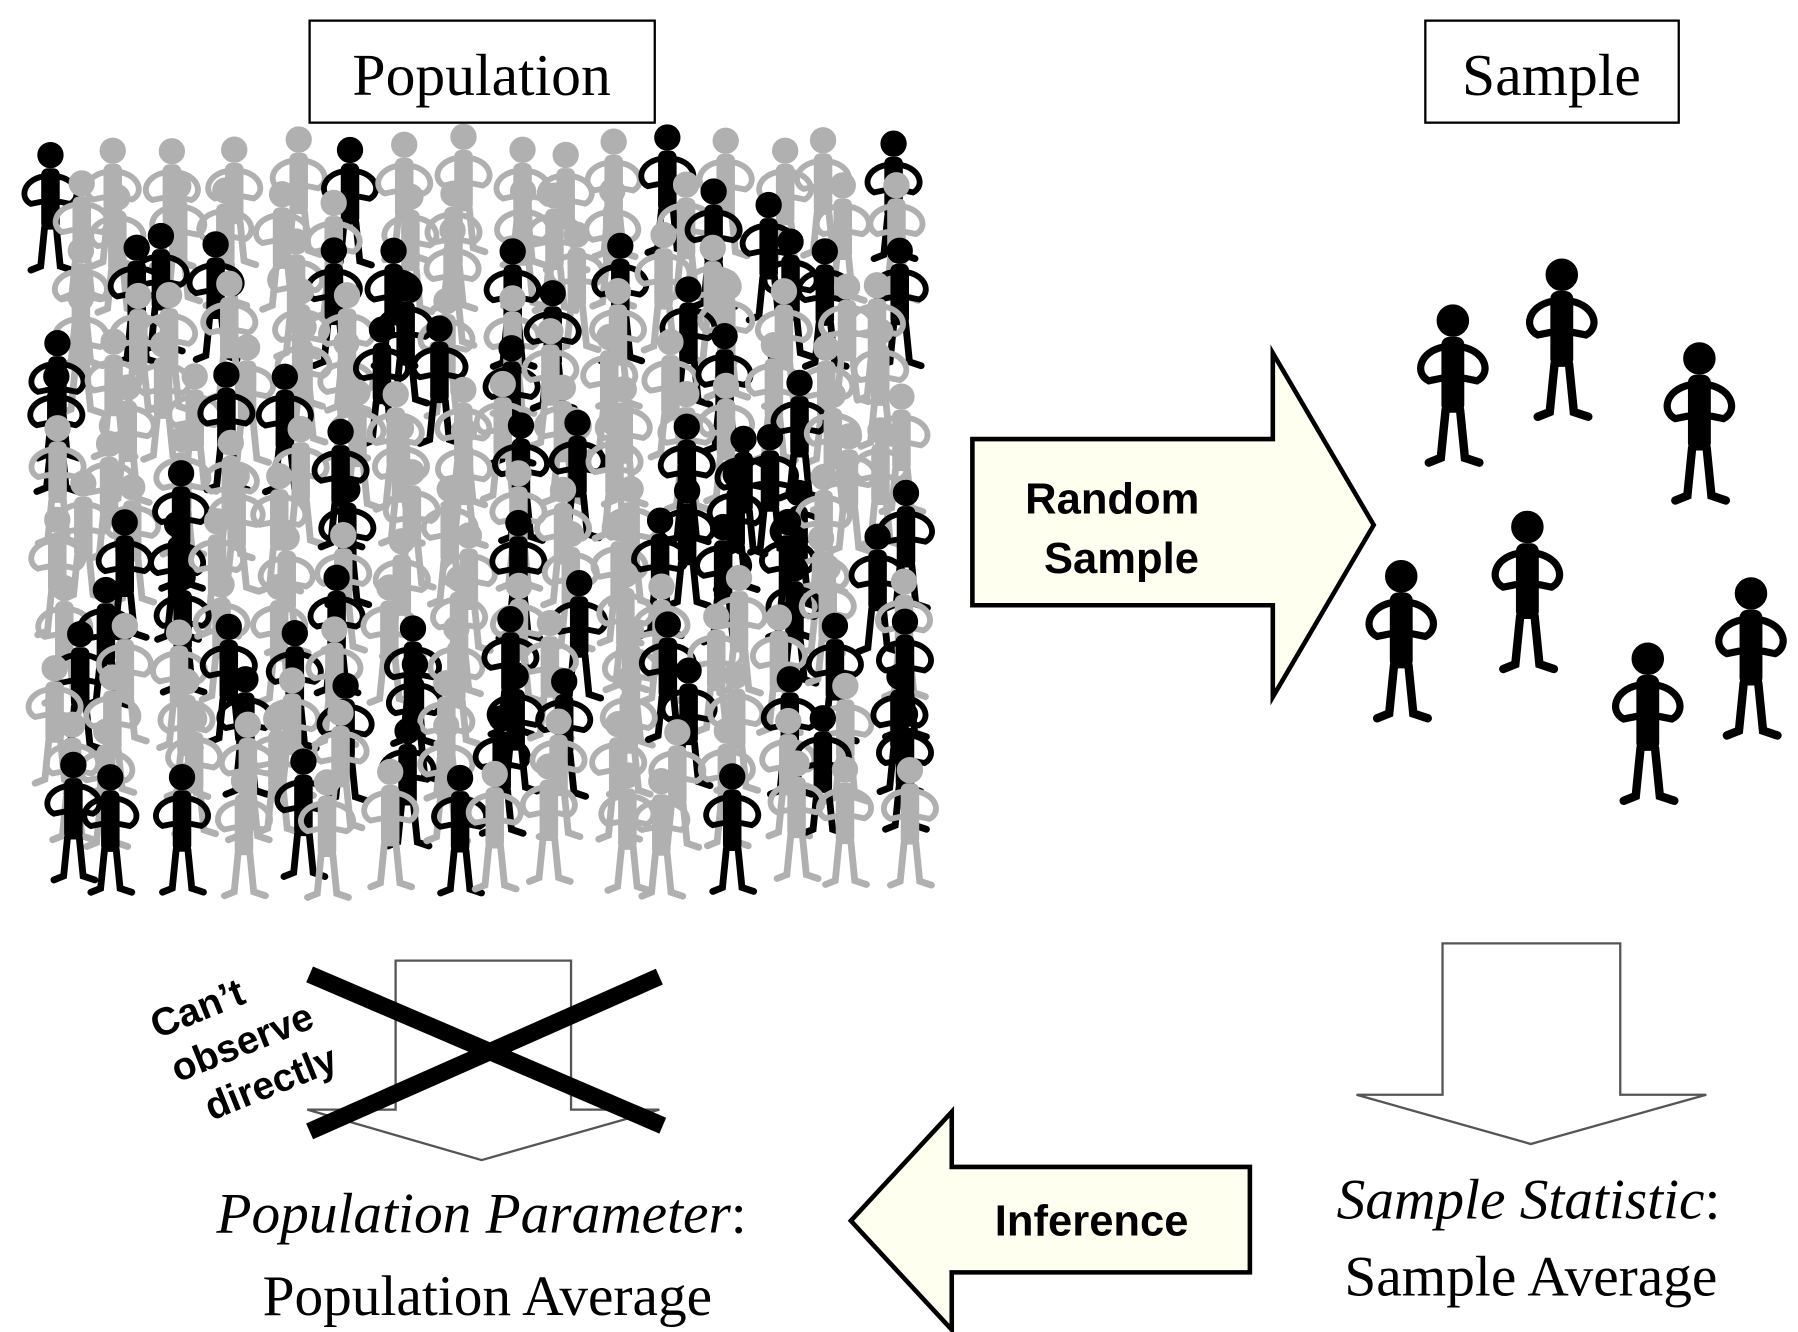  Describe the element at coordinates (1112, 500) in the screenshot. I see `random-sample-label: Random` at that location.